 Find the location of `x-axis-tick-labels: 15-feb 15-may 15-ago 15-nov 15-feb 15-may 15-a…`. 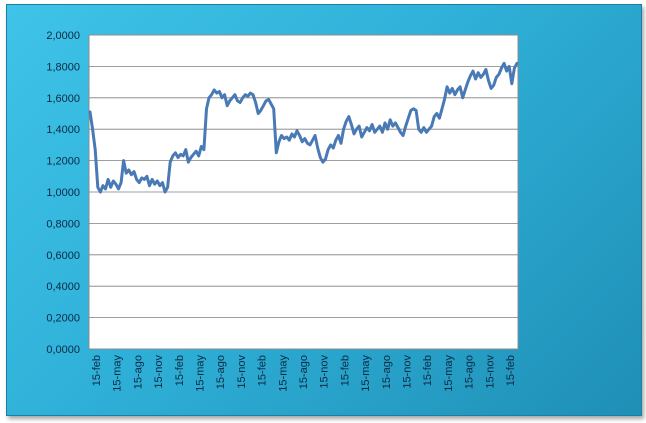

x-axis-tick-labels: 15-feb 15-may 15-ago 15-nov 15-feb 15-may 15-a… is located at coordinates (304, 373).